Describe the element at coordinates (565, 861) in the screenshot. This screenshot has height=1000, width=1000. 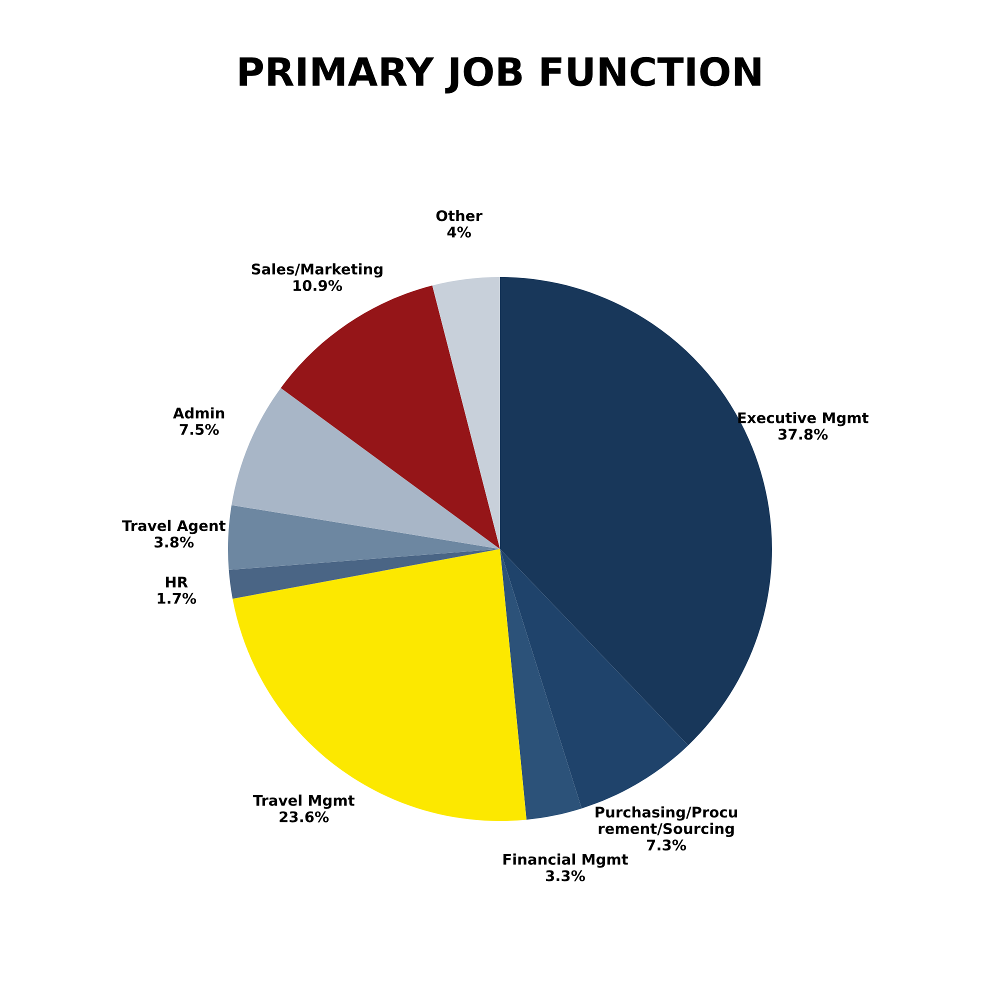
I see `slice-label: Financial Mgmt` at that location.